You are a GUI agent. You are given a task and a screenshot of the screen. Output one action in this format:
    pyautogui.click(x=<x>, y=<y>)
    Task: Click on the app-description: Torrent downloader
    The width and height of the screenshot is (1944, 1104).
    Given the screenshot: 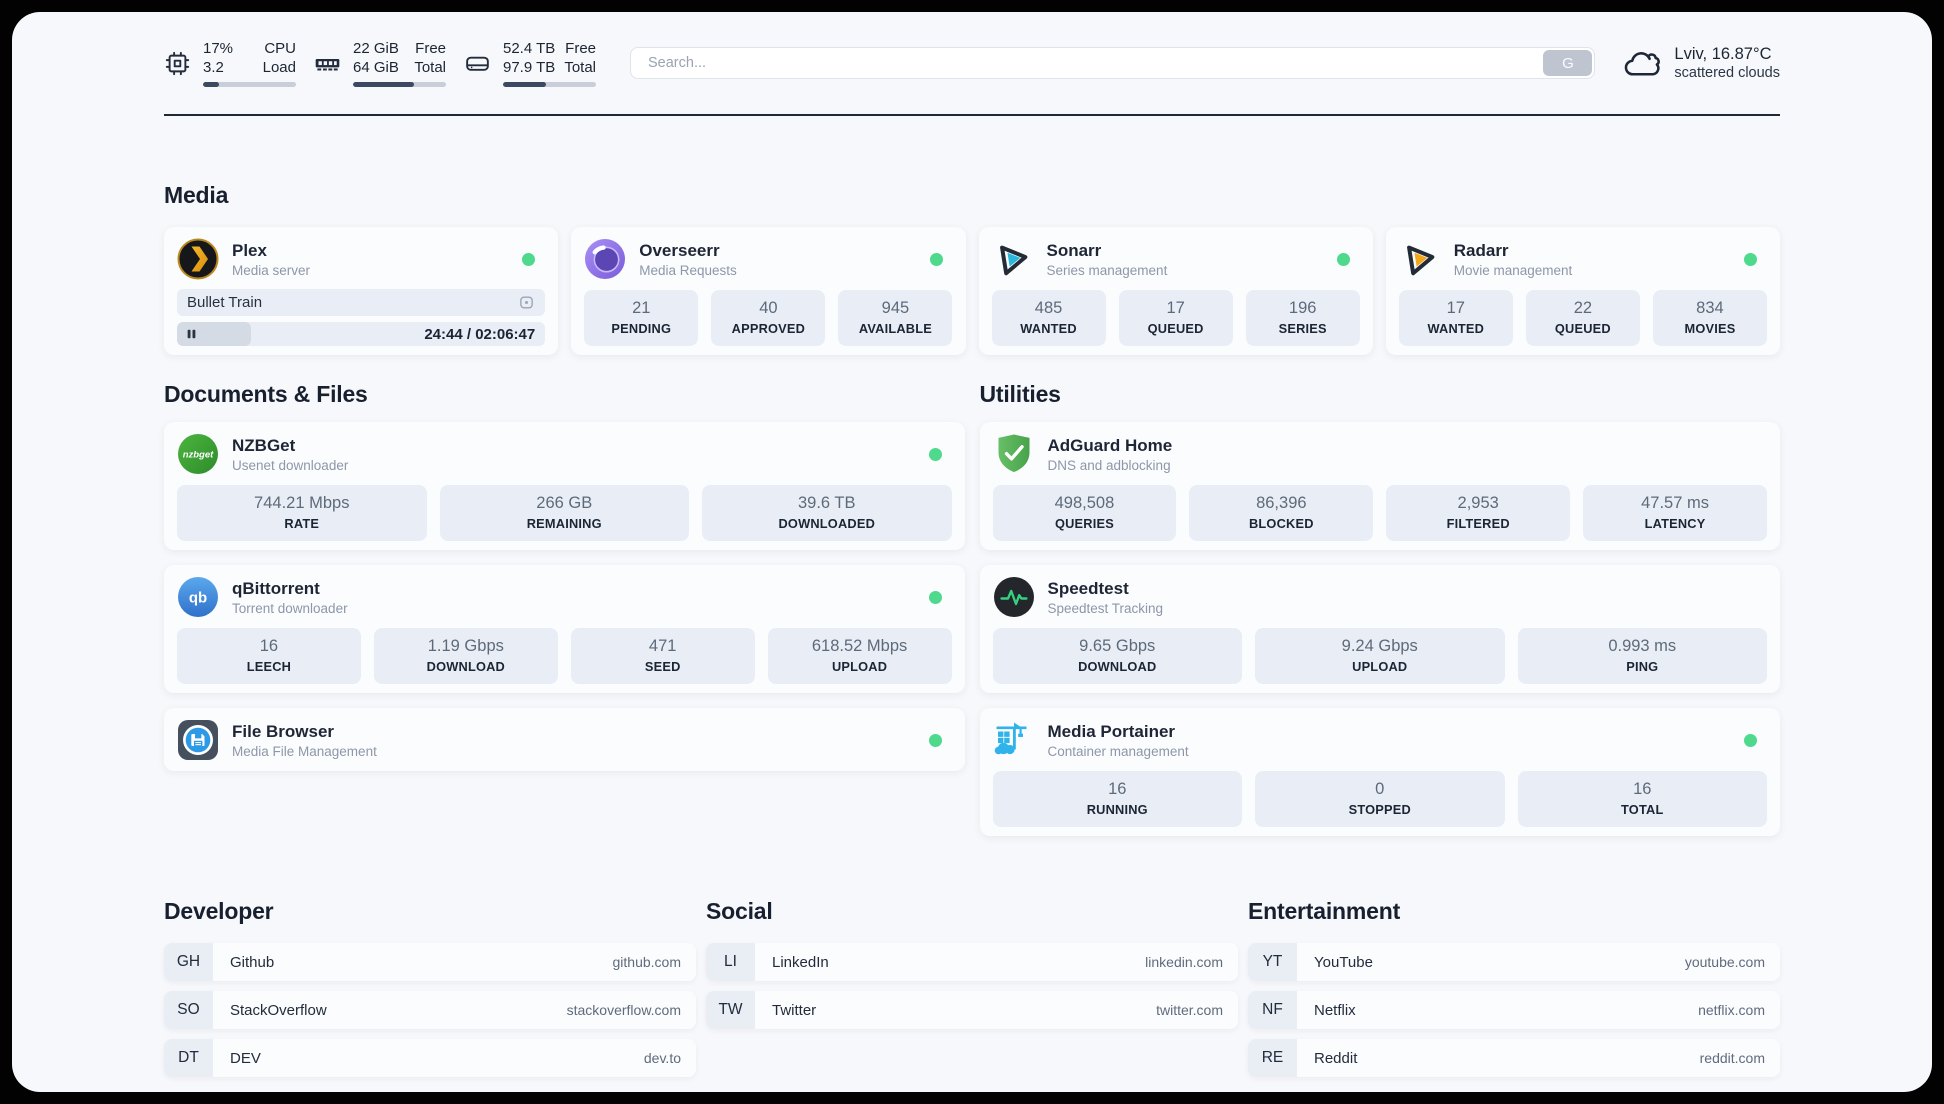 What is the action you would take?
    pyautogui.click(x=290, y=608)
    